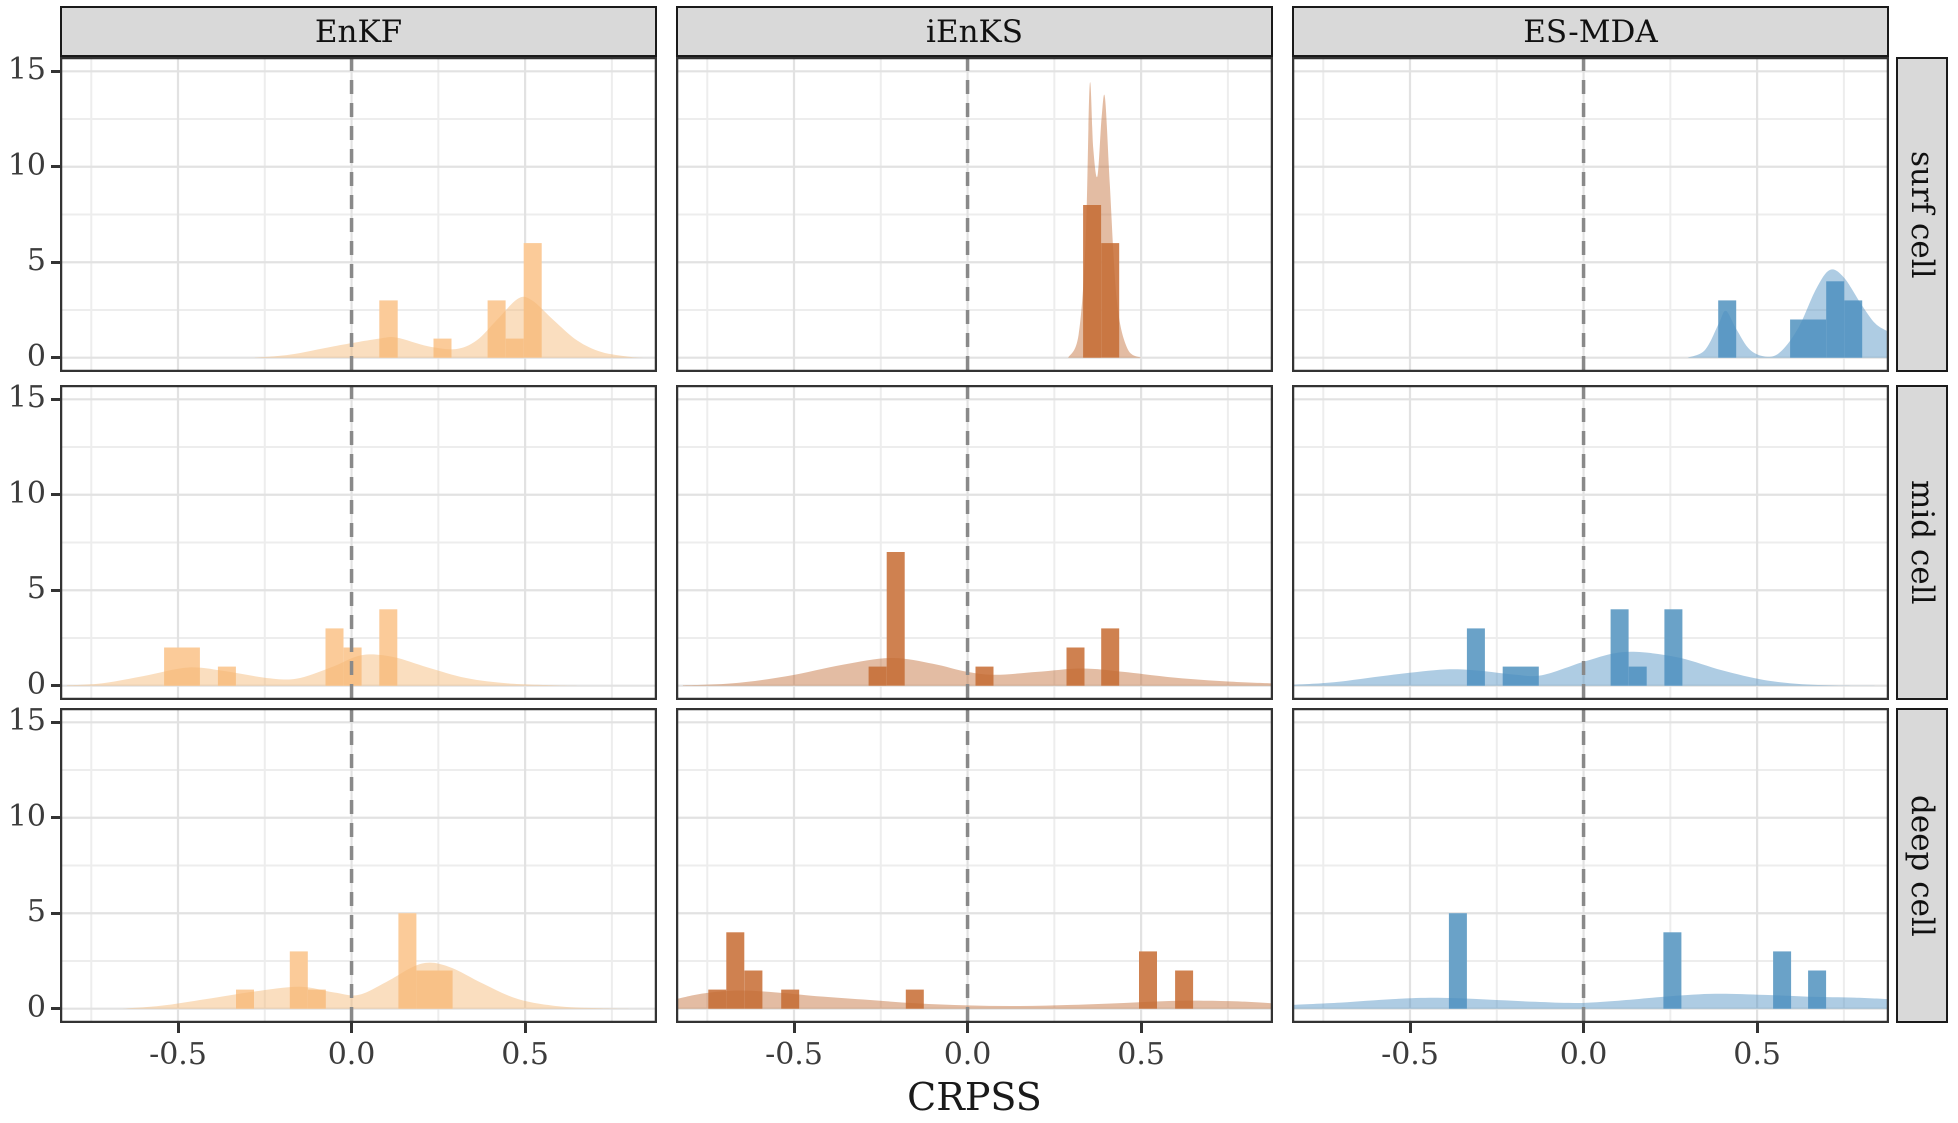 The width and height of the screenshot is (1958, 1123). What do you see at coordinates (358, 542) in the screenshot?
I see `panel-enkf-mid-cell` at bounding box center [358, 542].